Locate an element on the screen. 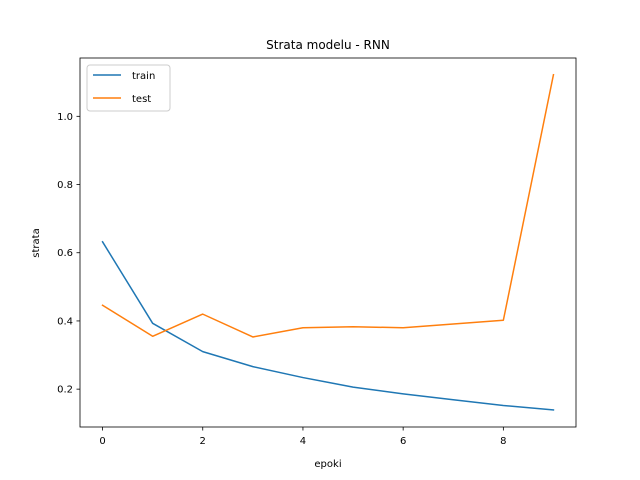 The width and height of the screenshot is (640, 480). legend-box is located at coordinates (128, 88).